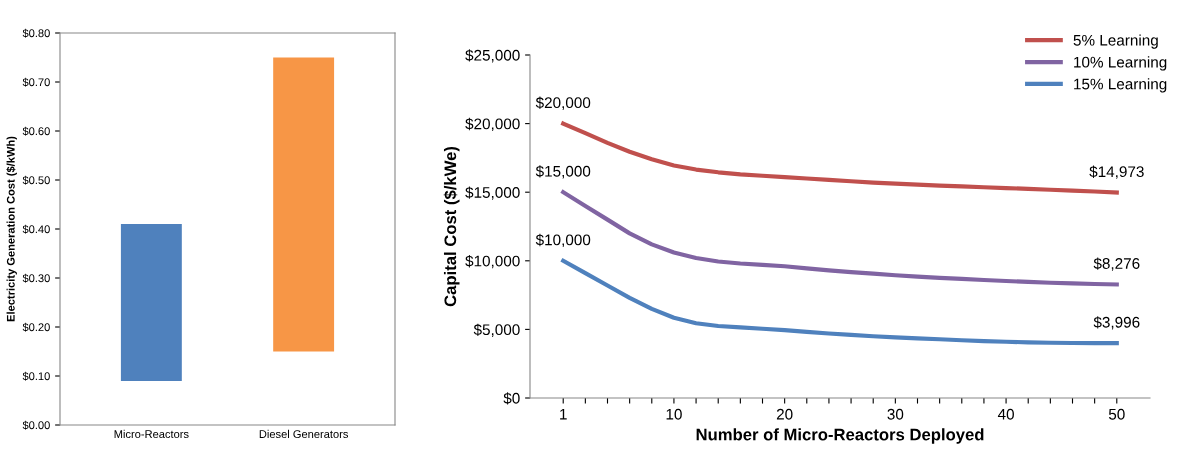 The height and width of the screenshot is (453, 1185). I want to click on y-tick-label: $0.20, so click(36, 327).